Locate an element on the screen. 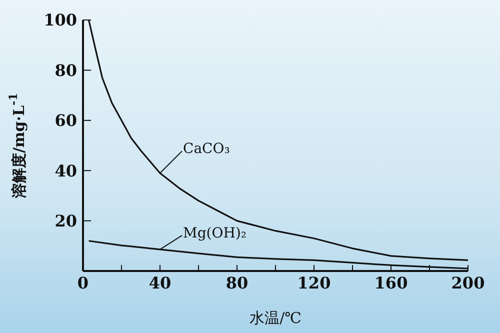 Image resolution: width=500 pixels, height=333 pixels. x-tick-label: 80 is located at coordinates (237, 282).